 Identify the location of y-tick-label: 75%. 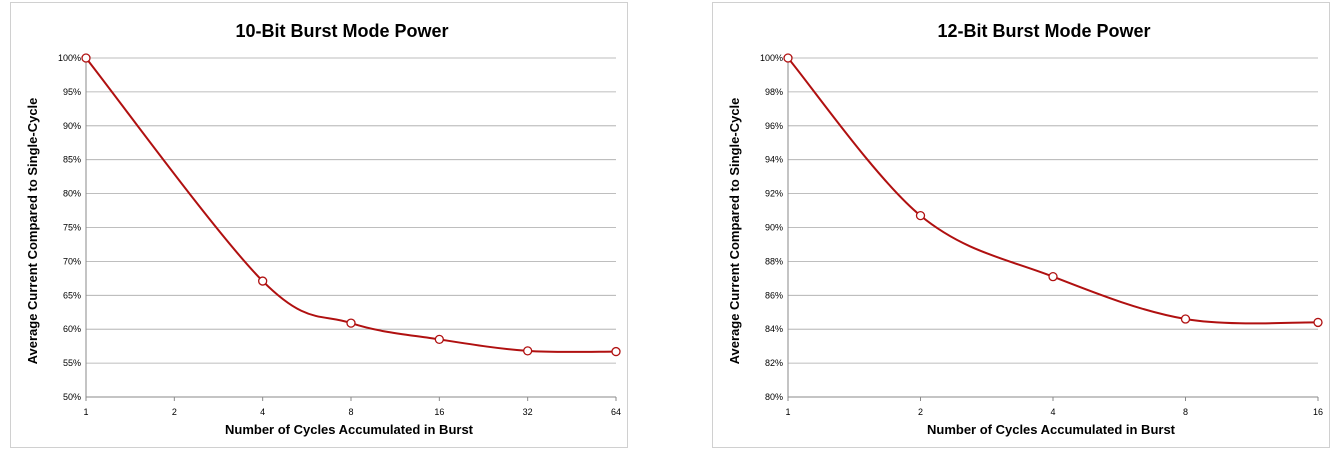
(72, 228).